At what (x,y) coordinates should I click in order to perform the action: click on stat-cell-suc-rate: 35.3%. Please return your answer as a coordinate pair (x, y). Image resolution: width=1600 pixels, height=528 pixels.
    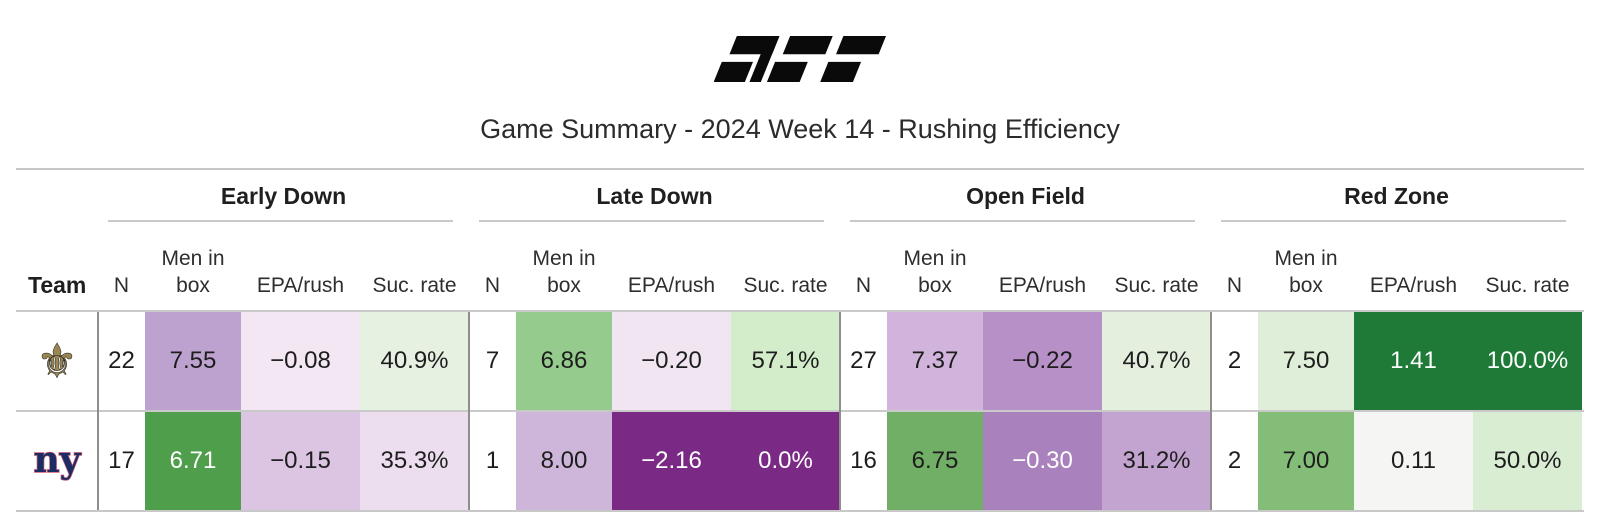
    Looking at the image, I should click on (414, 461).